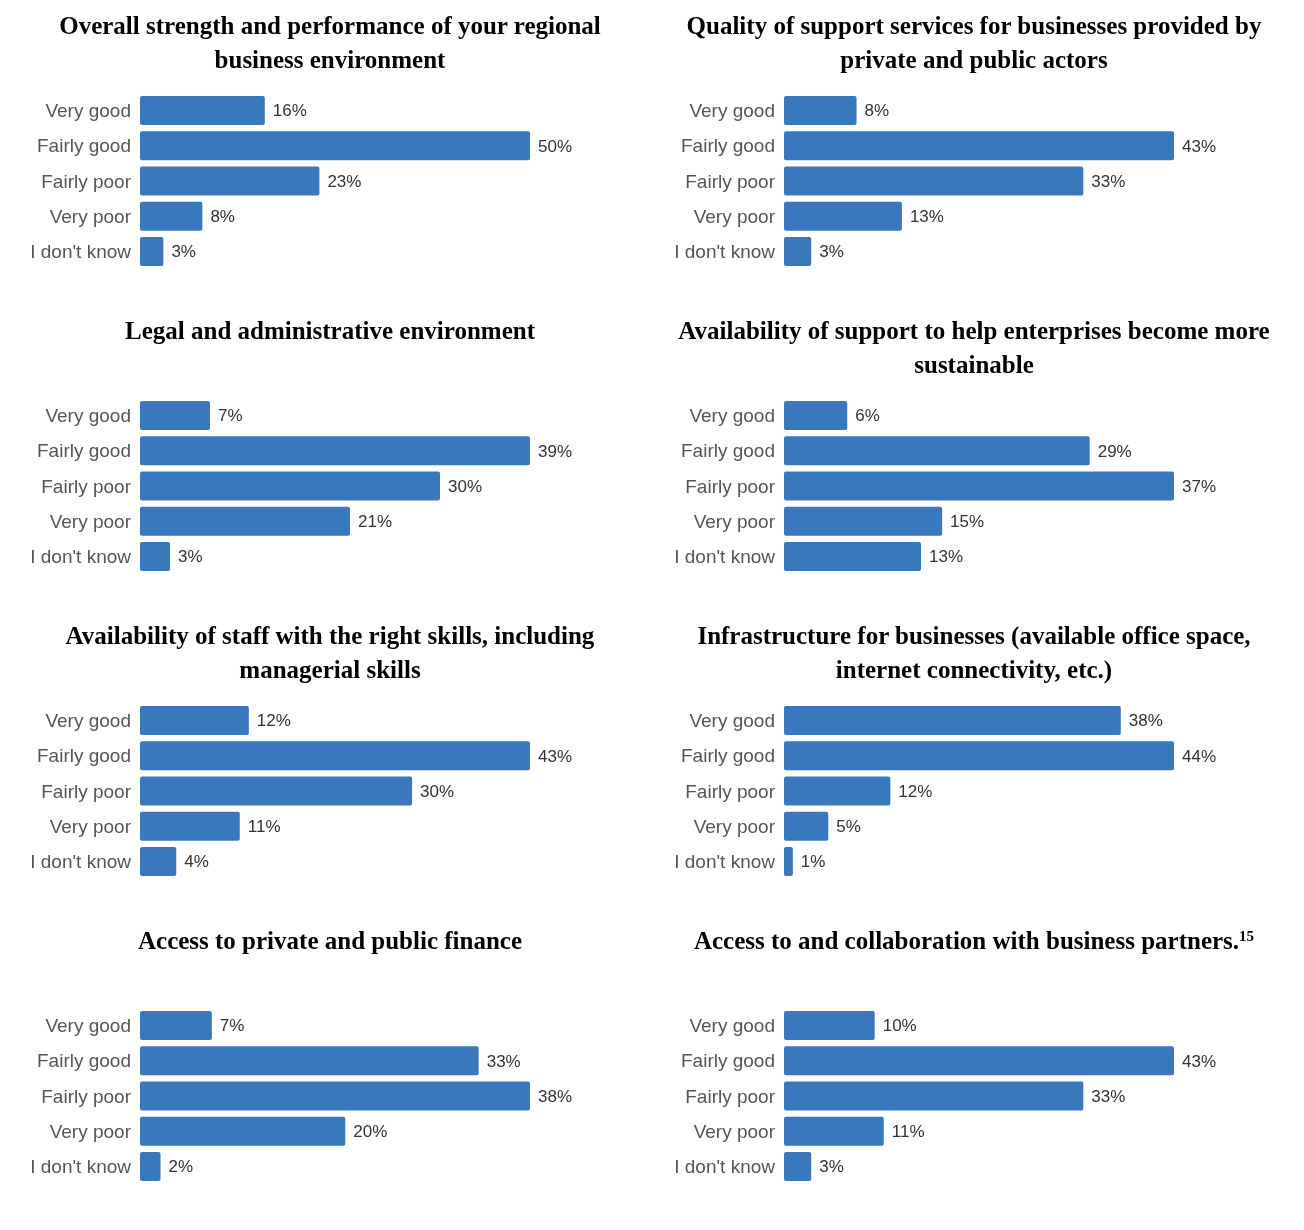  I want to click on data-label: 15%, so click(967, 522).